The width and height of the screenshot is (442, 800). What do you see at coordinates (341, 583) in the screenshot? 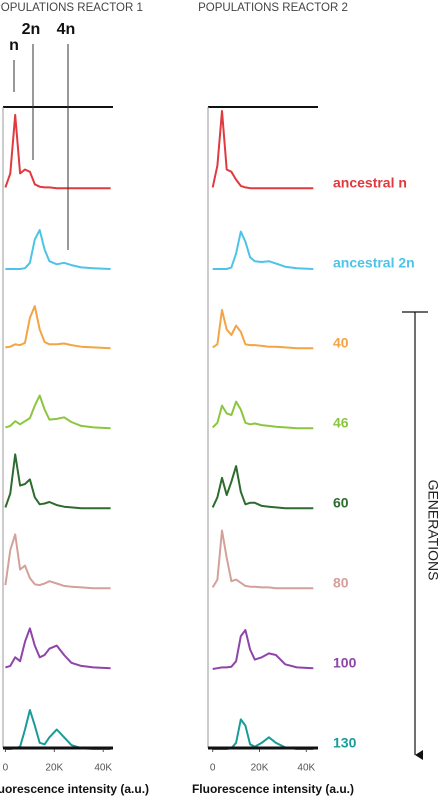
I see `series-label: 80` at bounding box center [341, 583].